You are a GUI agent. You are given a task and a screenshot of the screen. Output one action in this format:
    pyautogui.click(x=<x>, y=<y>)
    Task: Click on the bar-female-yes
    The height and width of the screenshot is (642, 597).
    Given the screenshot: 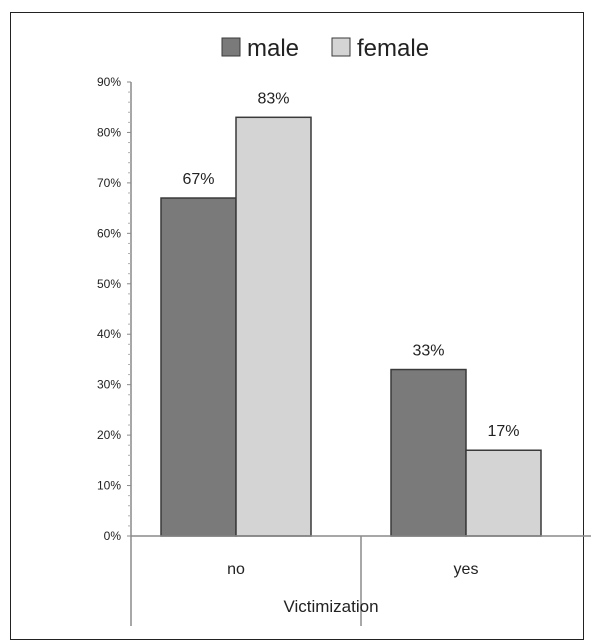 What is the action you would take?
    pyautogui.click(x=503, y=493)
    